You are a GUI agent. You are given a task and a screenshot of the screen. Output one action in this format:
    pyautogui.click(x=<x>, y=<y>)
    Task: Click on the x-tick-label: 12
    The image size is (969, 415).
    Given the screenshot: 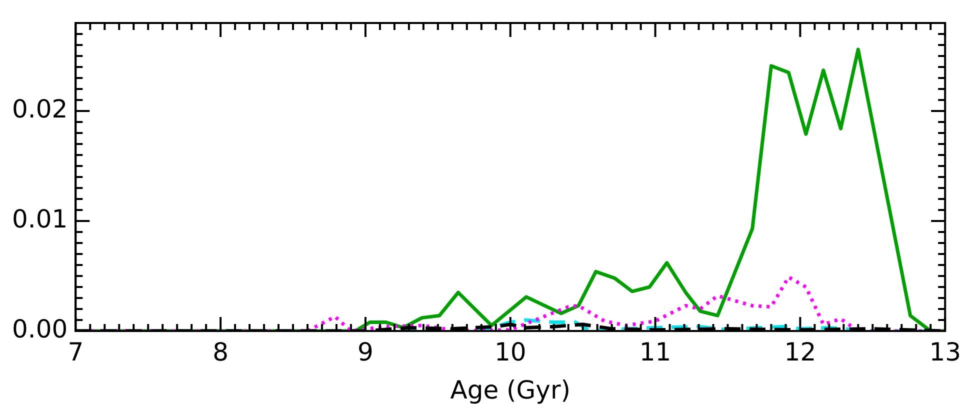 What is the action you would take?
    pyautogui.click(x=800, y=352)
    